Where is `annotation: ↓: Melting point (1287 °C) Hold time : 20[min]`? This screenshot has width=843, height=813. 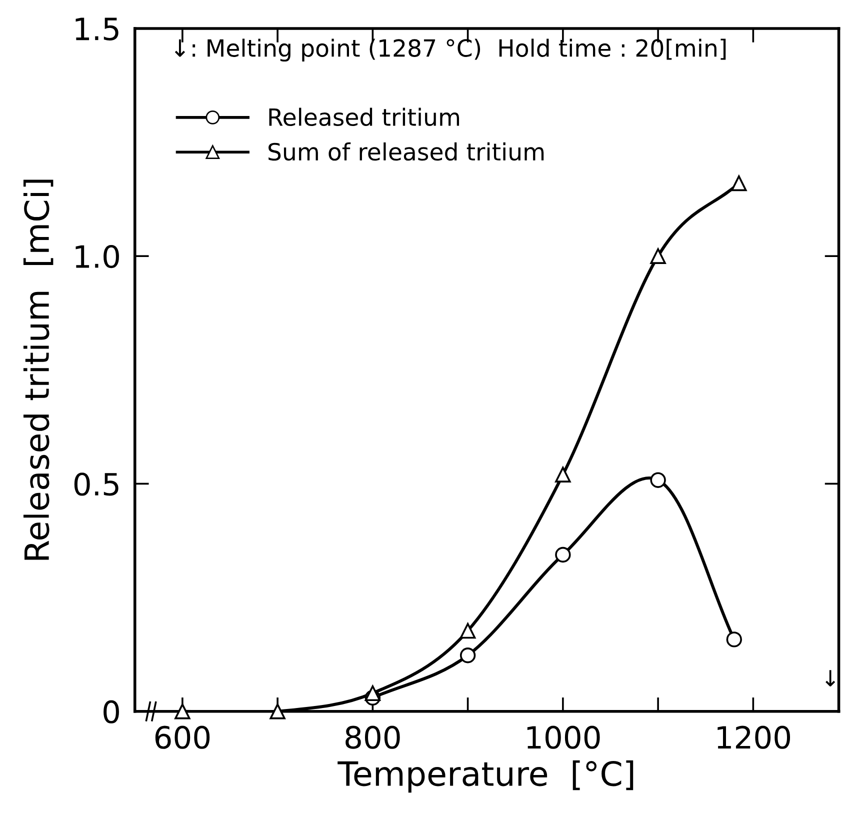 annotation: ↓: Melting point (1287 °C) Hold time : 20[min] is located at coordinates (450, 50).